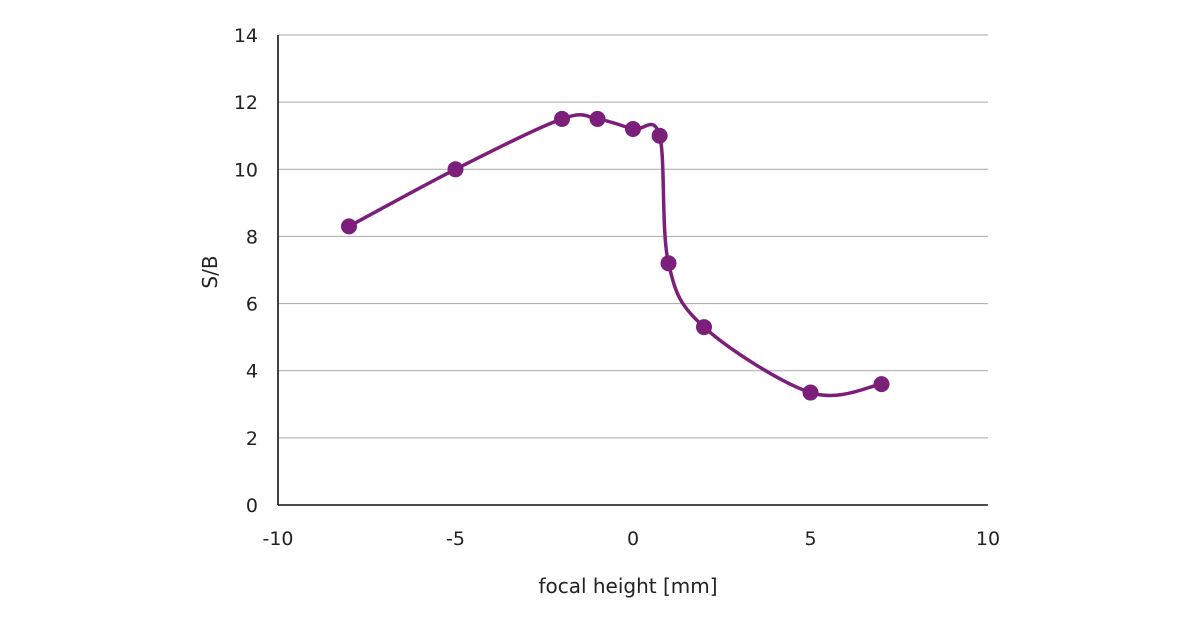  I want to click on y-tick-label: 4, so click(252, 372).